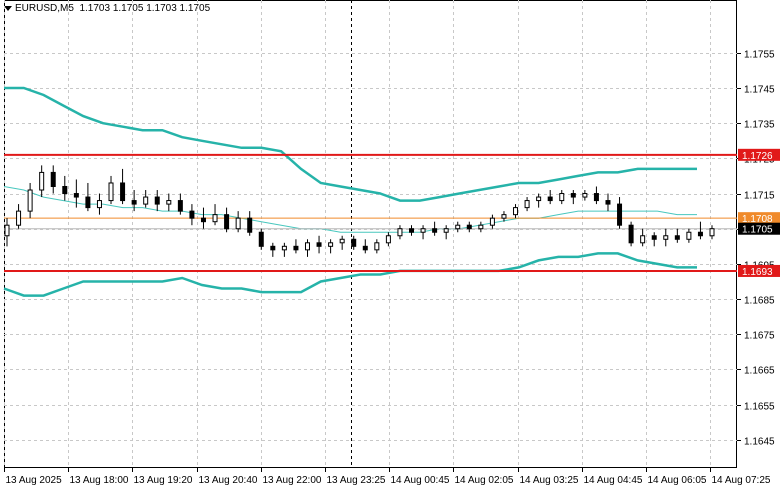 This screenshot has height=489, width=781. What do you see at coordinates (677, 480) in the screenshot?
I see `x-tick-label: 14 Aug 06:05` at bounding box center [677, 480].